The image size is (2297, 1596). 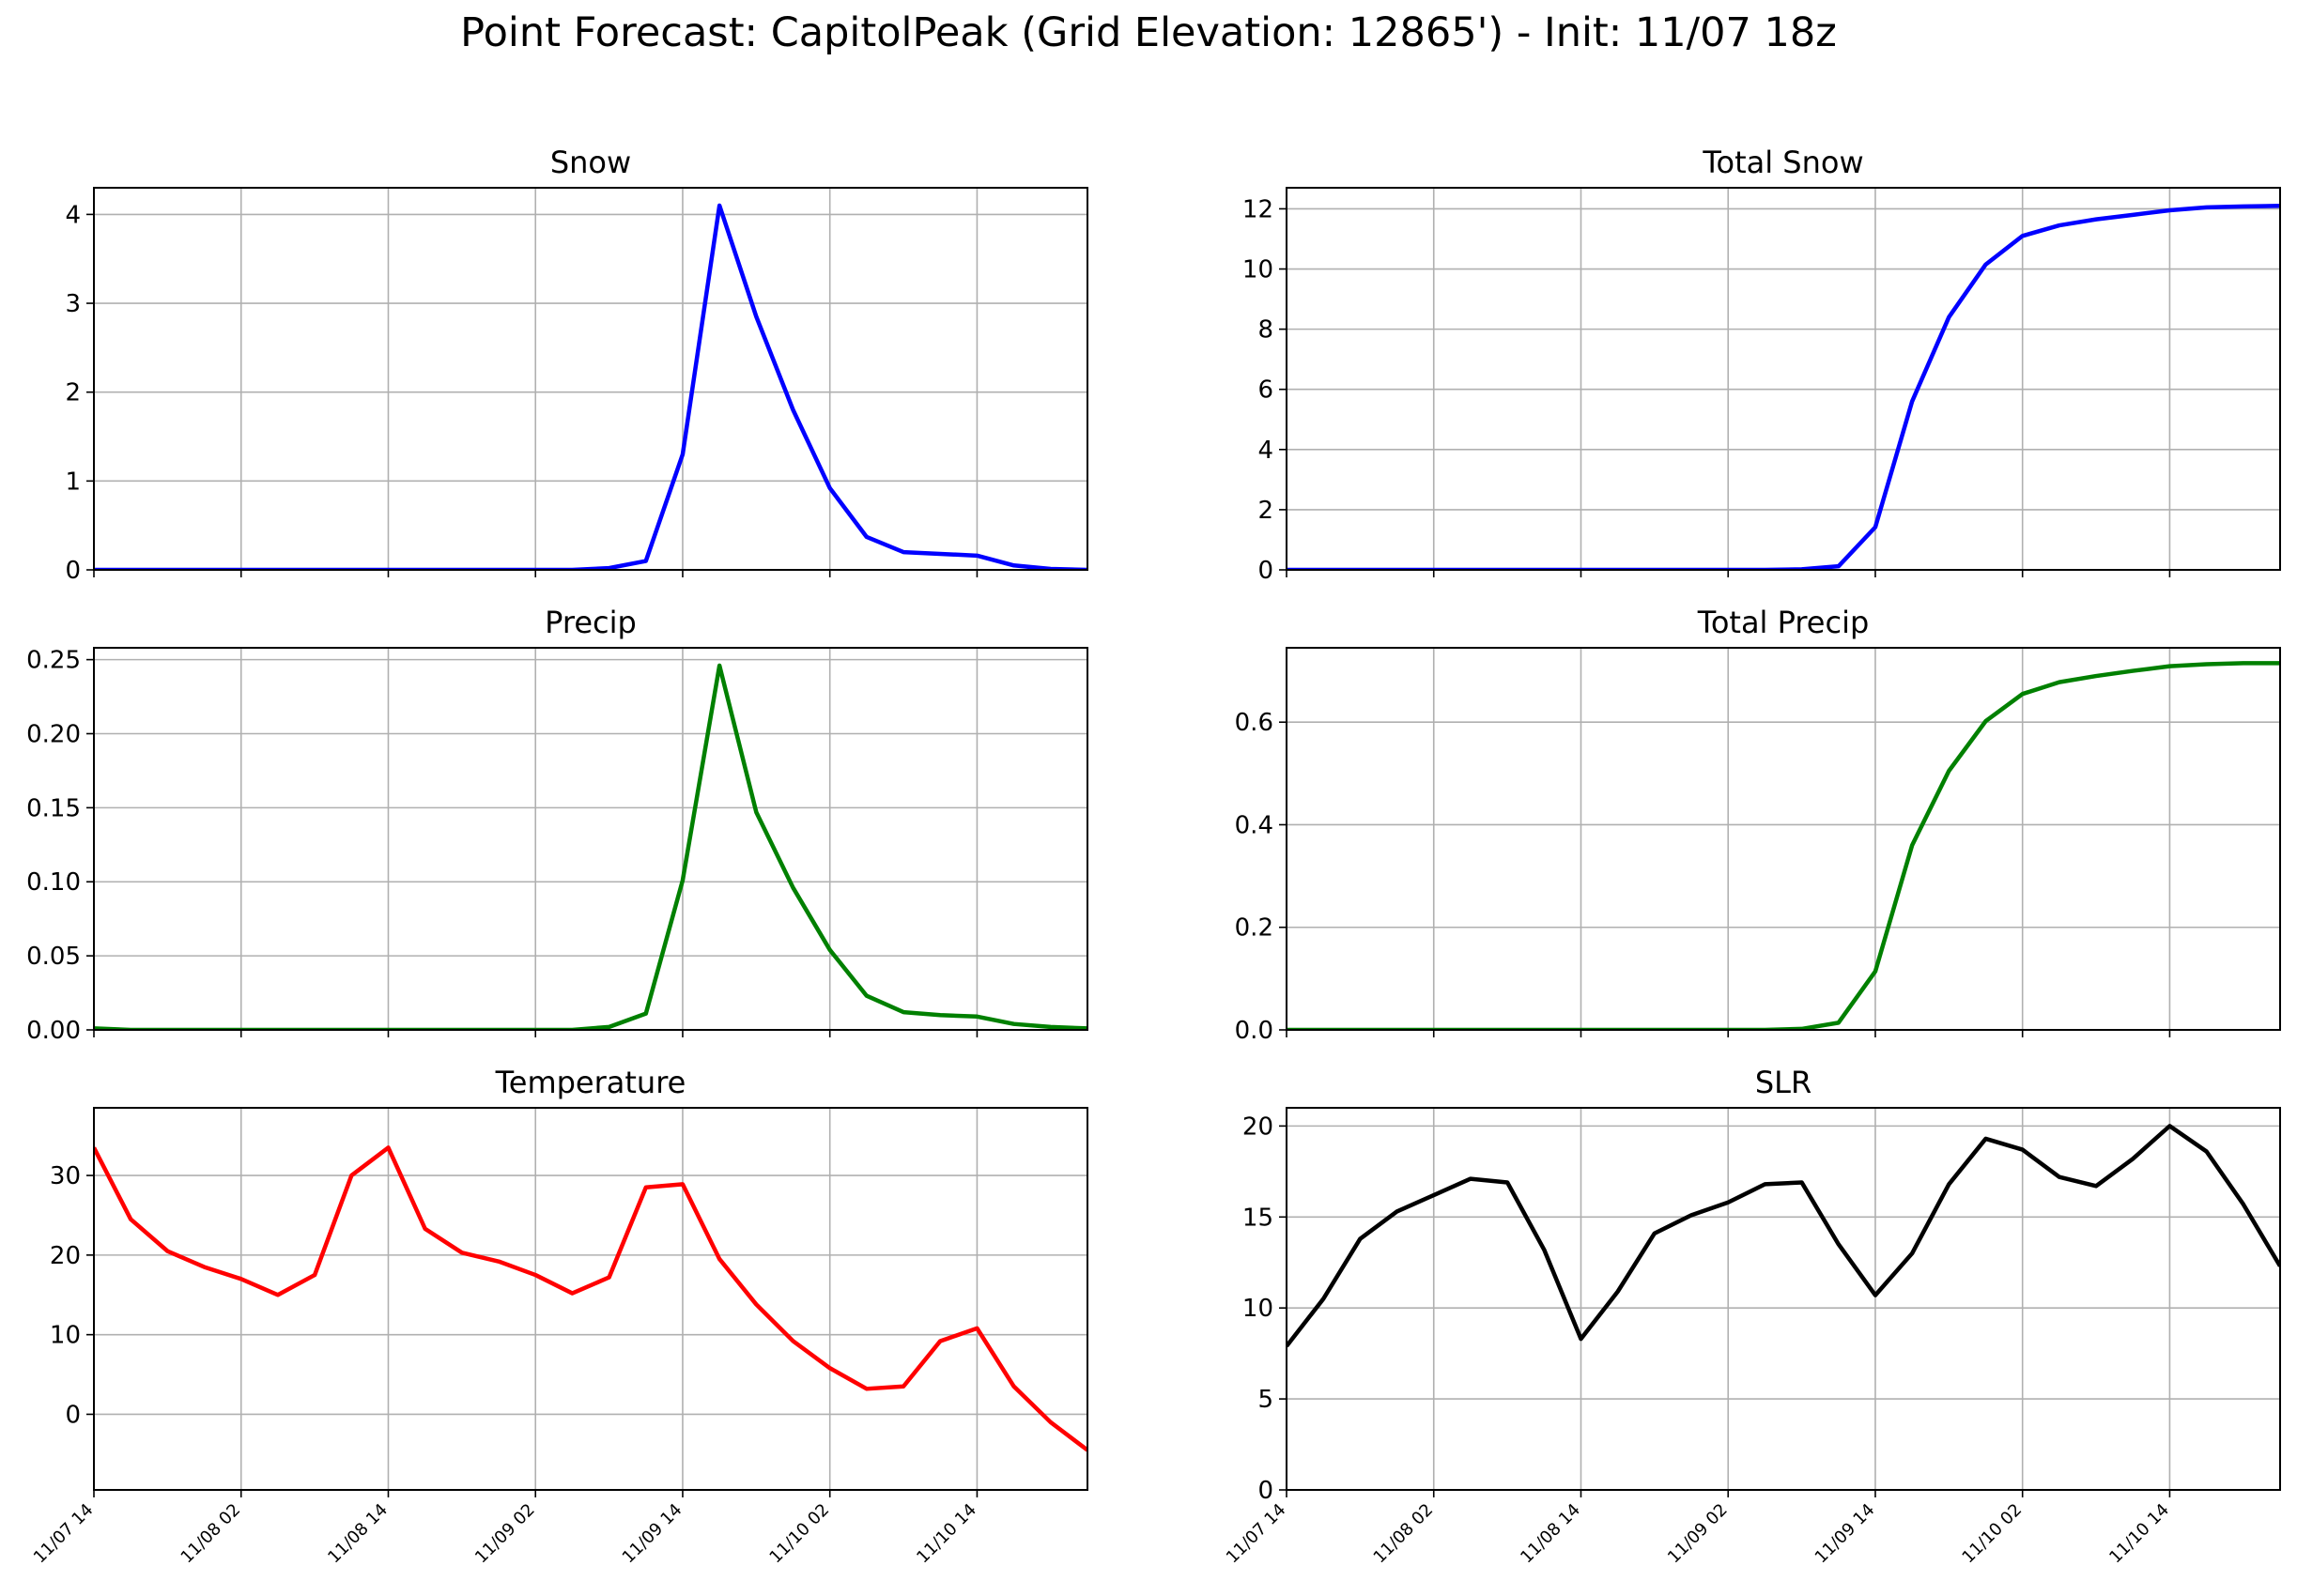 I want to click on temperature-title: Temperature, so click(x=590, y=1083).